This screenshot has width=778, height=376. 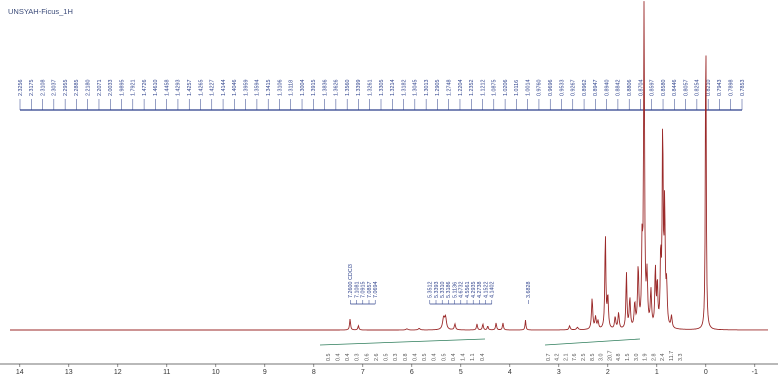 I want to click on x-tick-label: 0, so click(x=706, y=372).